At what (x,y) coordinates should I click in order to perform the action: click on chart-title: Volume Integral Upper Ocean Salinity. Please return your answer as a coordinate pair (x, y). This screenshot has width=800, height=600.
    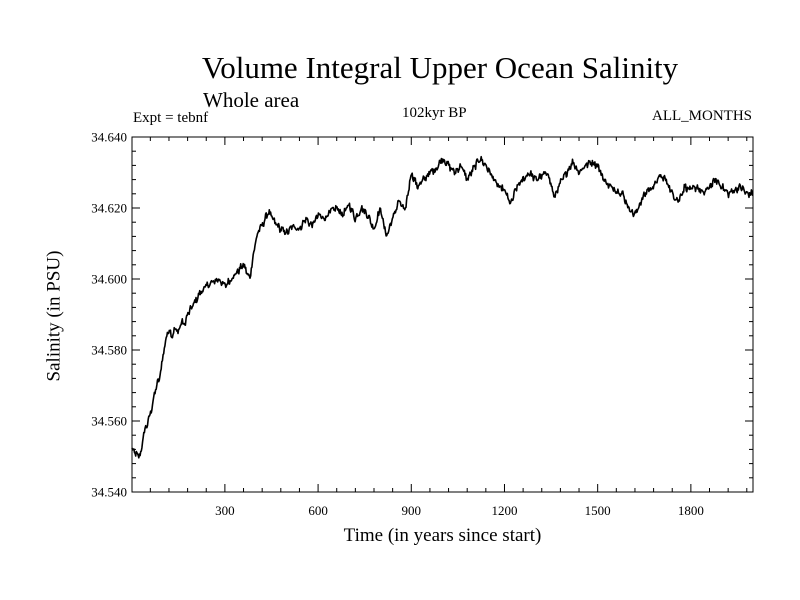
    Looking at the image, I should click on (440, 67).